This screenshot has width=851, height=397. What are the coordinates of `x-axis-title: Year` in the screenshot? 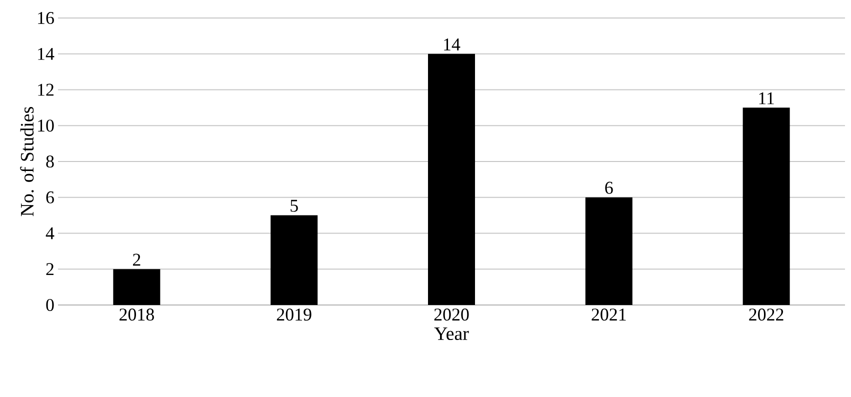 It's located at (451, 333).